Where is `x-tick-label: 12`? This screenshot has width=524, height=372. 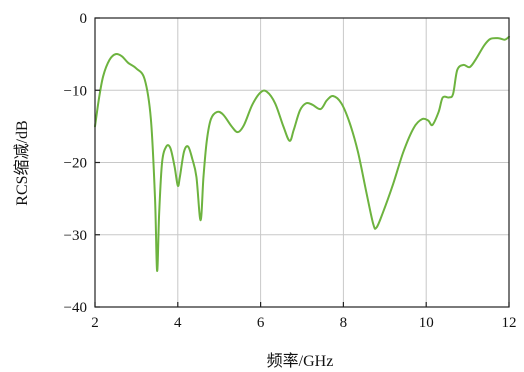 x-tick-label: 12 is located at coordinates (509, 323).